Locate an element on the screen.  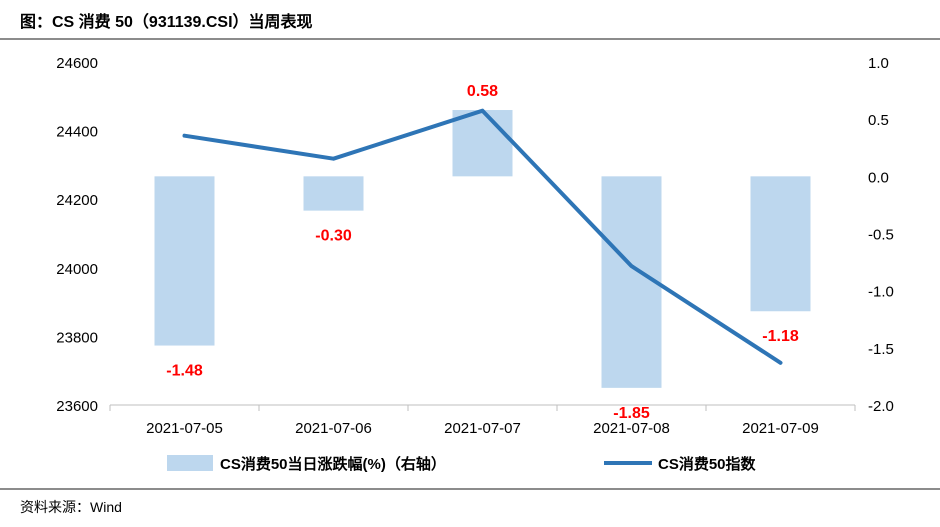
left-tick-label: 24000 is located at coordinates (77, 269).